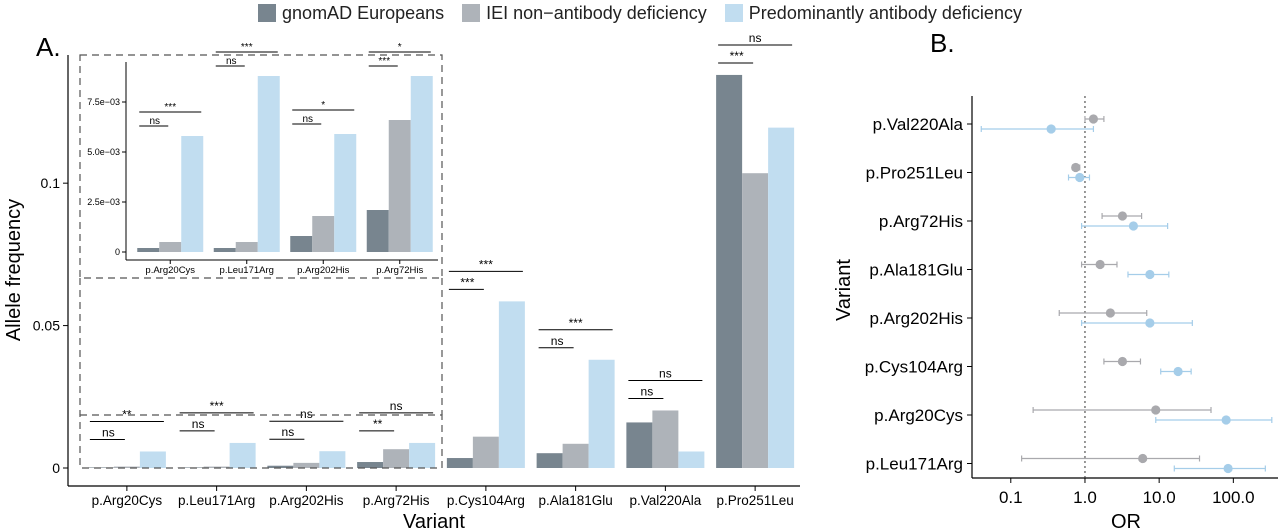  I want to click on inset-y-tick-label: 2.5e−03, so click(103, 202).